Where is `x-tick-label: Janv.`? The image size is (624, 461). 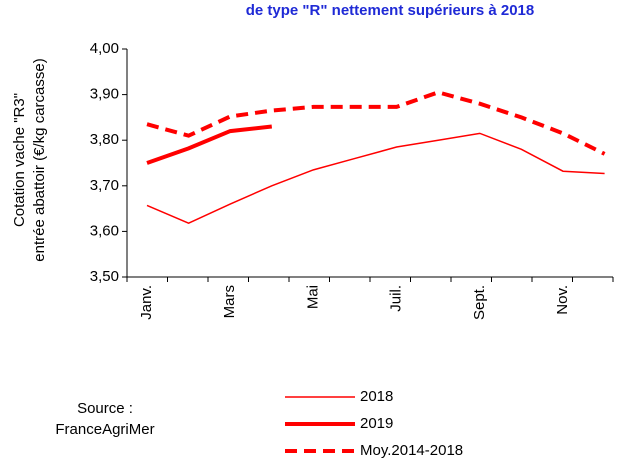
x-tick-label: Janv. is located at coordinates (146, 302).